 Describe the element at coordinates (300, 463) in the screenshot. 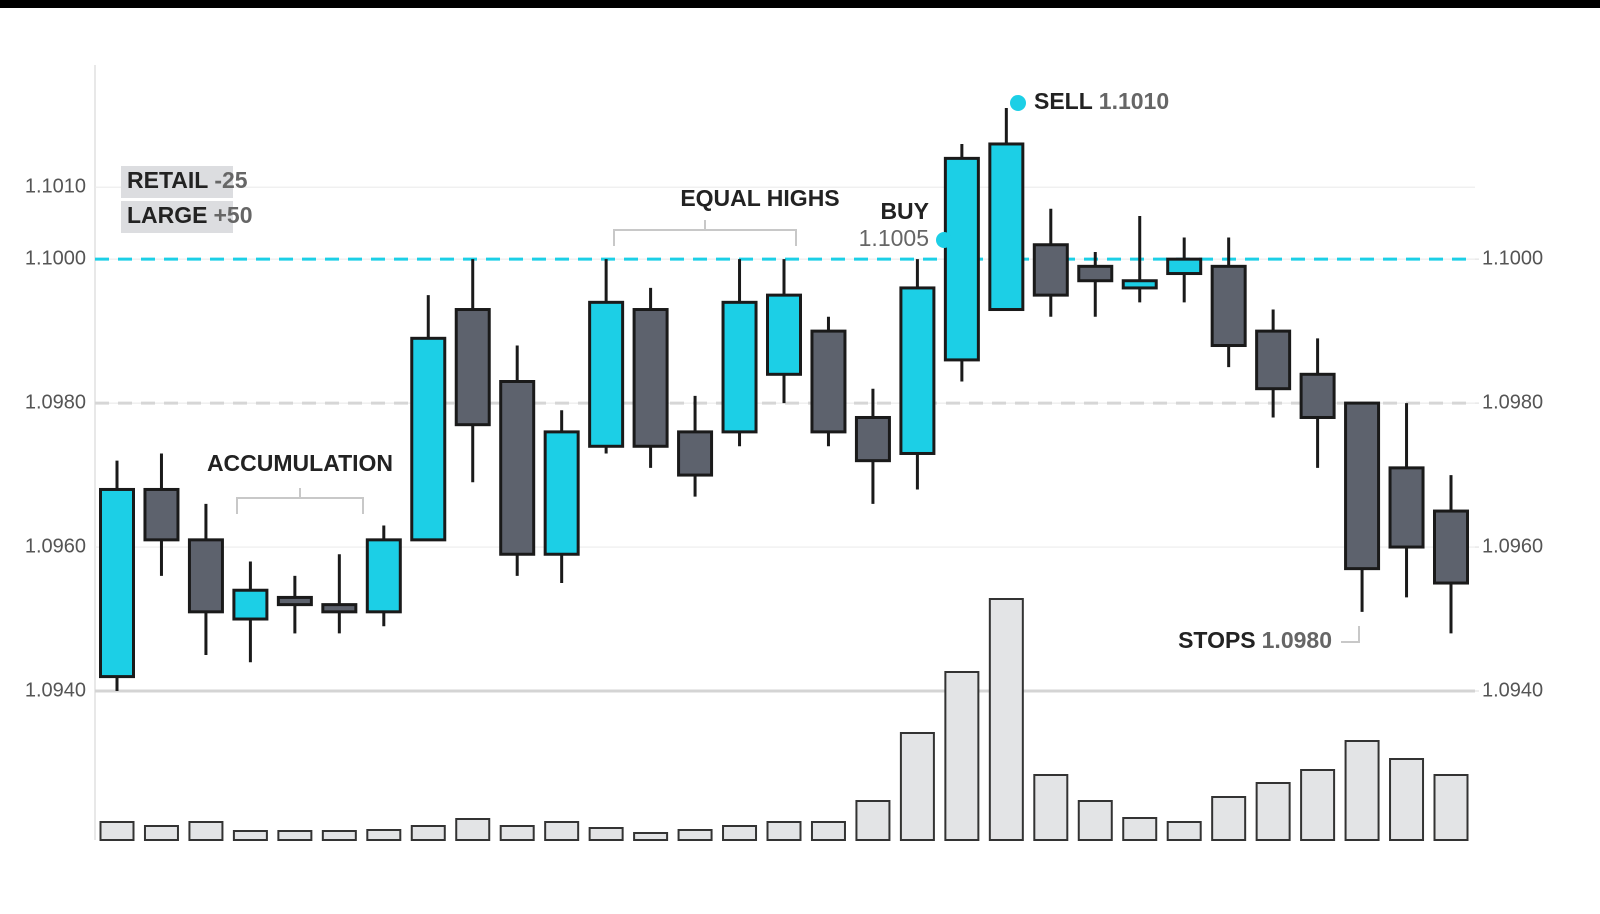

I see `annotation: ACCUMULATION` at that location.